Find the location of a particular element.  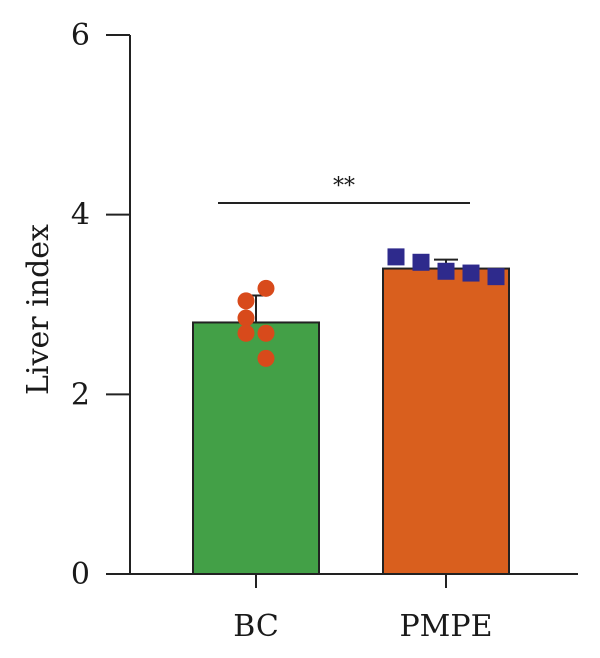

data-points-layer is located at coordinates (371, 307).